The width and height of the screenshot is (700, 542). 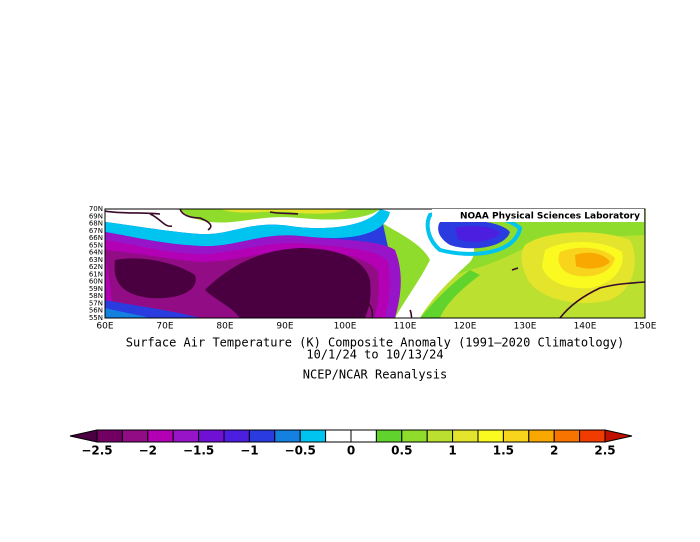 I want to click on lon-label: 110E, so click(x=405, y=327).